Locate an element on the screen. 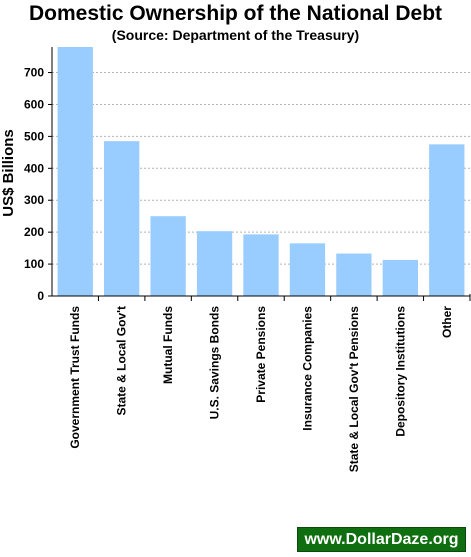 This screenshot has width=471, height=557. x-tick-label: Government Trust Funds is located at coordinates (75, 377).